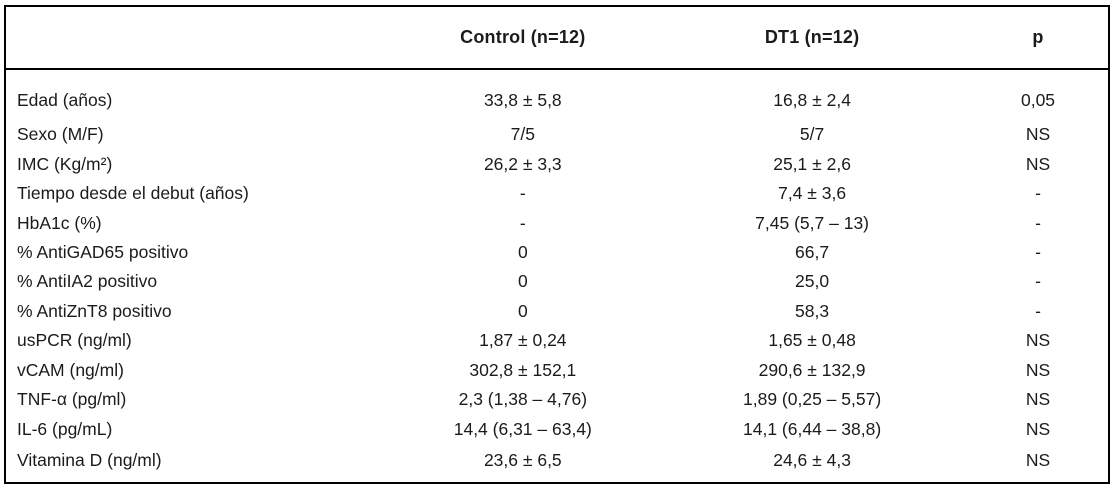 The height and width of the screenshot is (492, 1115). What do you see at coordinates (557, 311) in the screenshot?
I see `table-row: % AntiZnT8 positivo 0 58,3 -` at bounding box center [557, 311].